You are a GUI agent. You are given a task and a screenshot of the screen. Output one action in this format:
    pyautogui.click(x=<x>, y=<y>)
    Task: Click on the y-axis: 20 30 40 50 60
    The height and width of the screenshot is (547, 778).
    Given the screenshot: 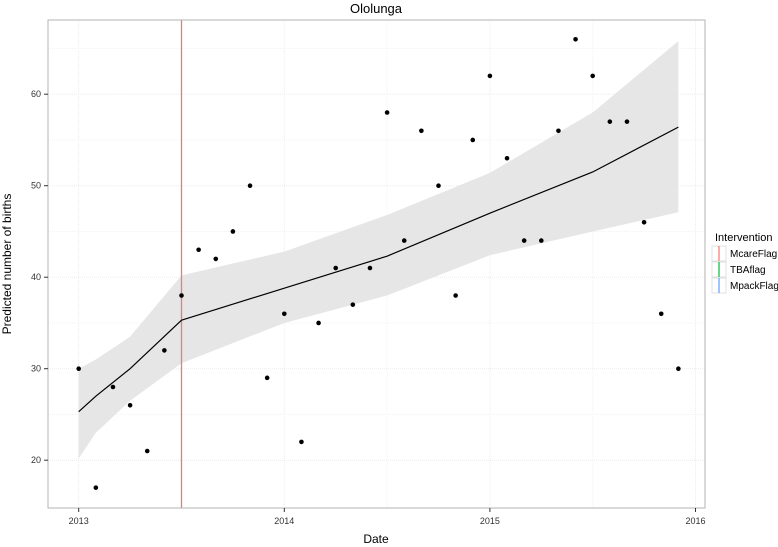 What is the action you would take?
    pyautogui.click(x=39, y=277)
    